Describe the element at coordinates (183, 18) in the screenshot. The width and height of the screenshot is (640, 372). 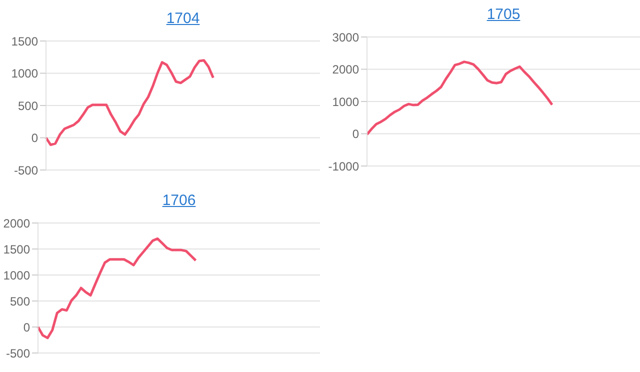
I see `chart-title: 1704` at that location.